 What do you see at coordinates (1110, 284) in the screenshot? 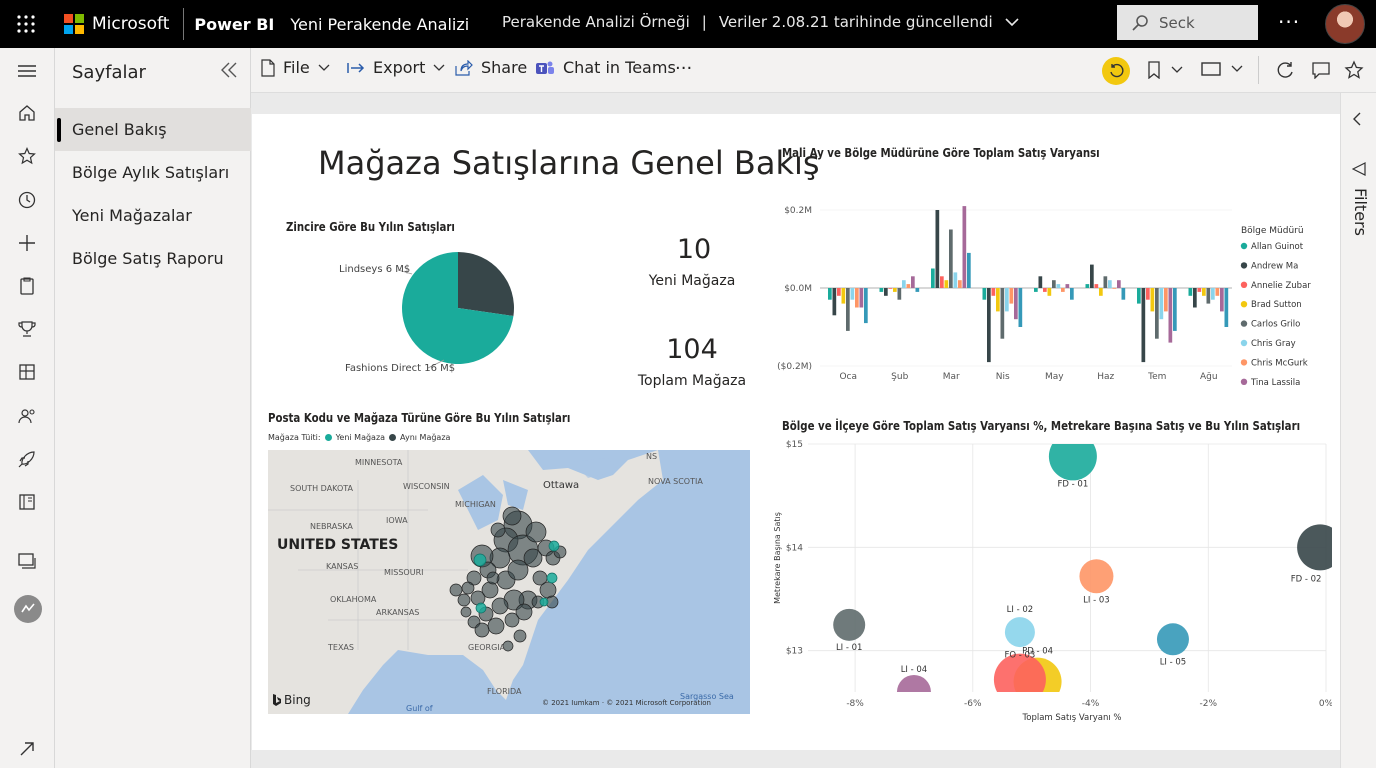
I see `bar-Haz-chris-gray` at bounding box center [1110, 284].